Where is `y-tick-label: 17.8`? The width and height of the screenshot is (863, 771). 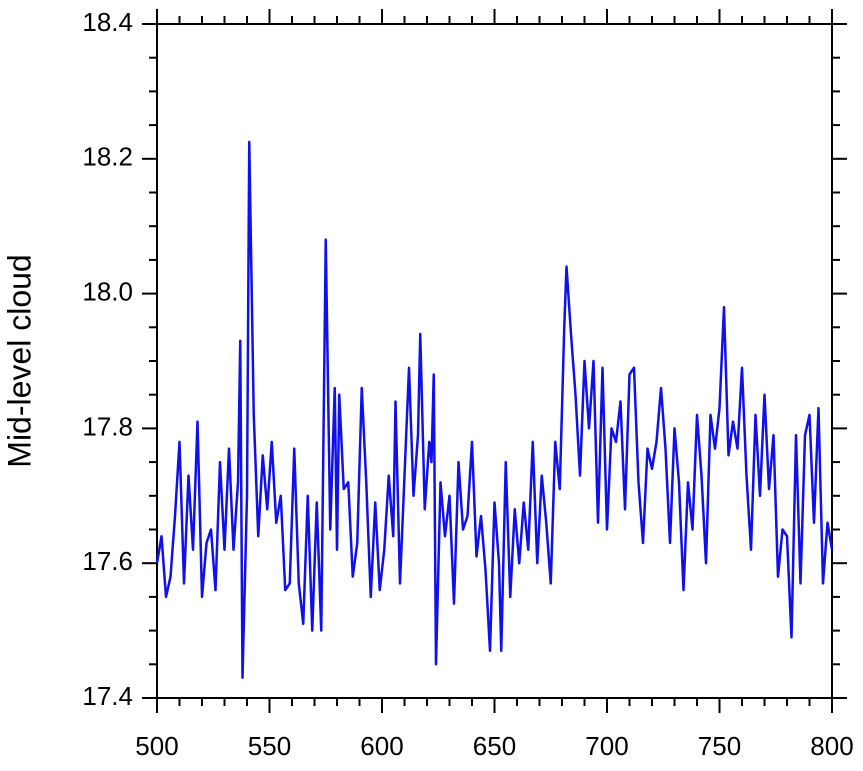
y-tick-label: 17.8 is located at coordinates (107, 426).